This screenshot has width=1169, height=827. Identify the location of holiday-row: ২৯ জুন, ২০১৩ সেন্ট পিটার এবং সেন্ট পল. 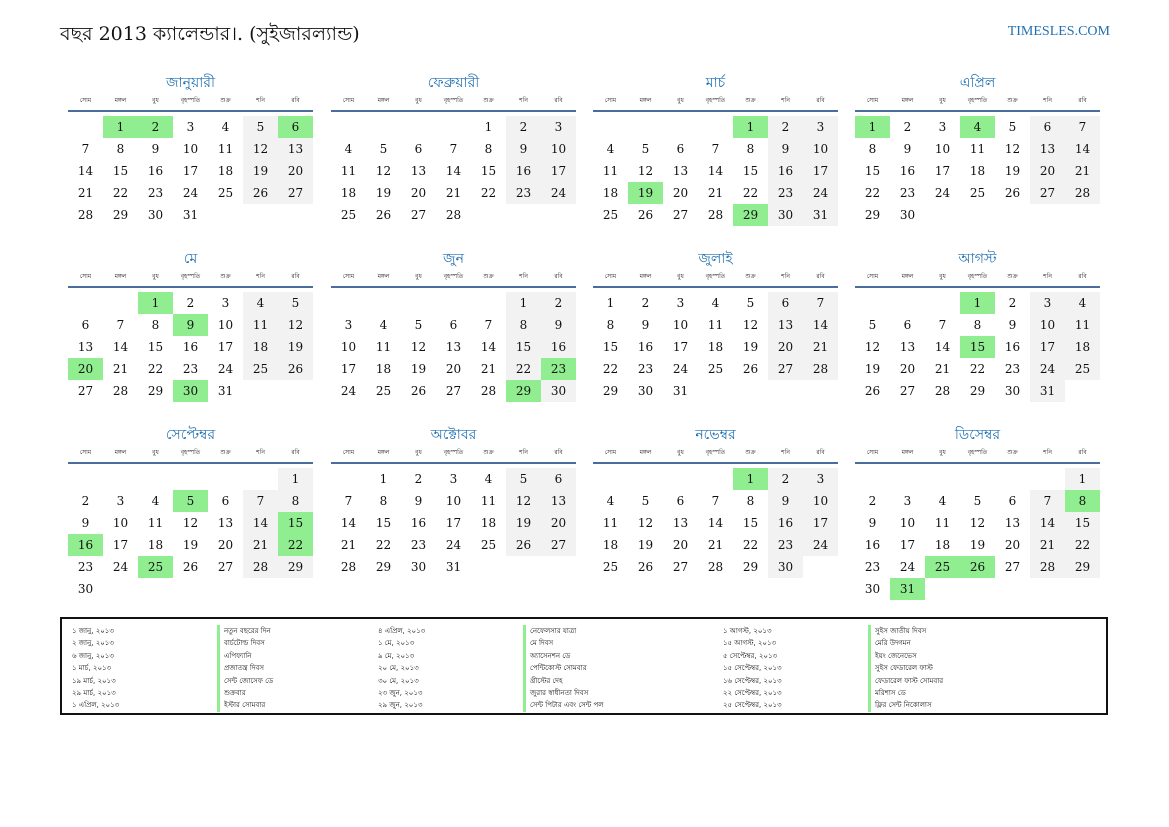
(486, 705).